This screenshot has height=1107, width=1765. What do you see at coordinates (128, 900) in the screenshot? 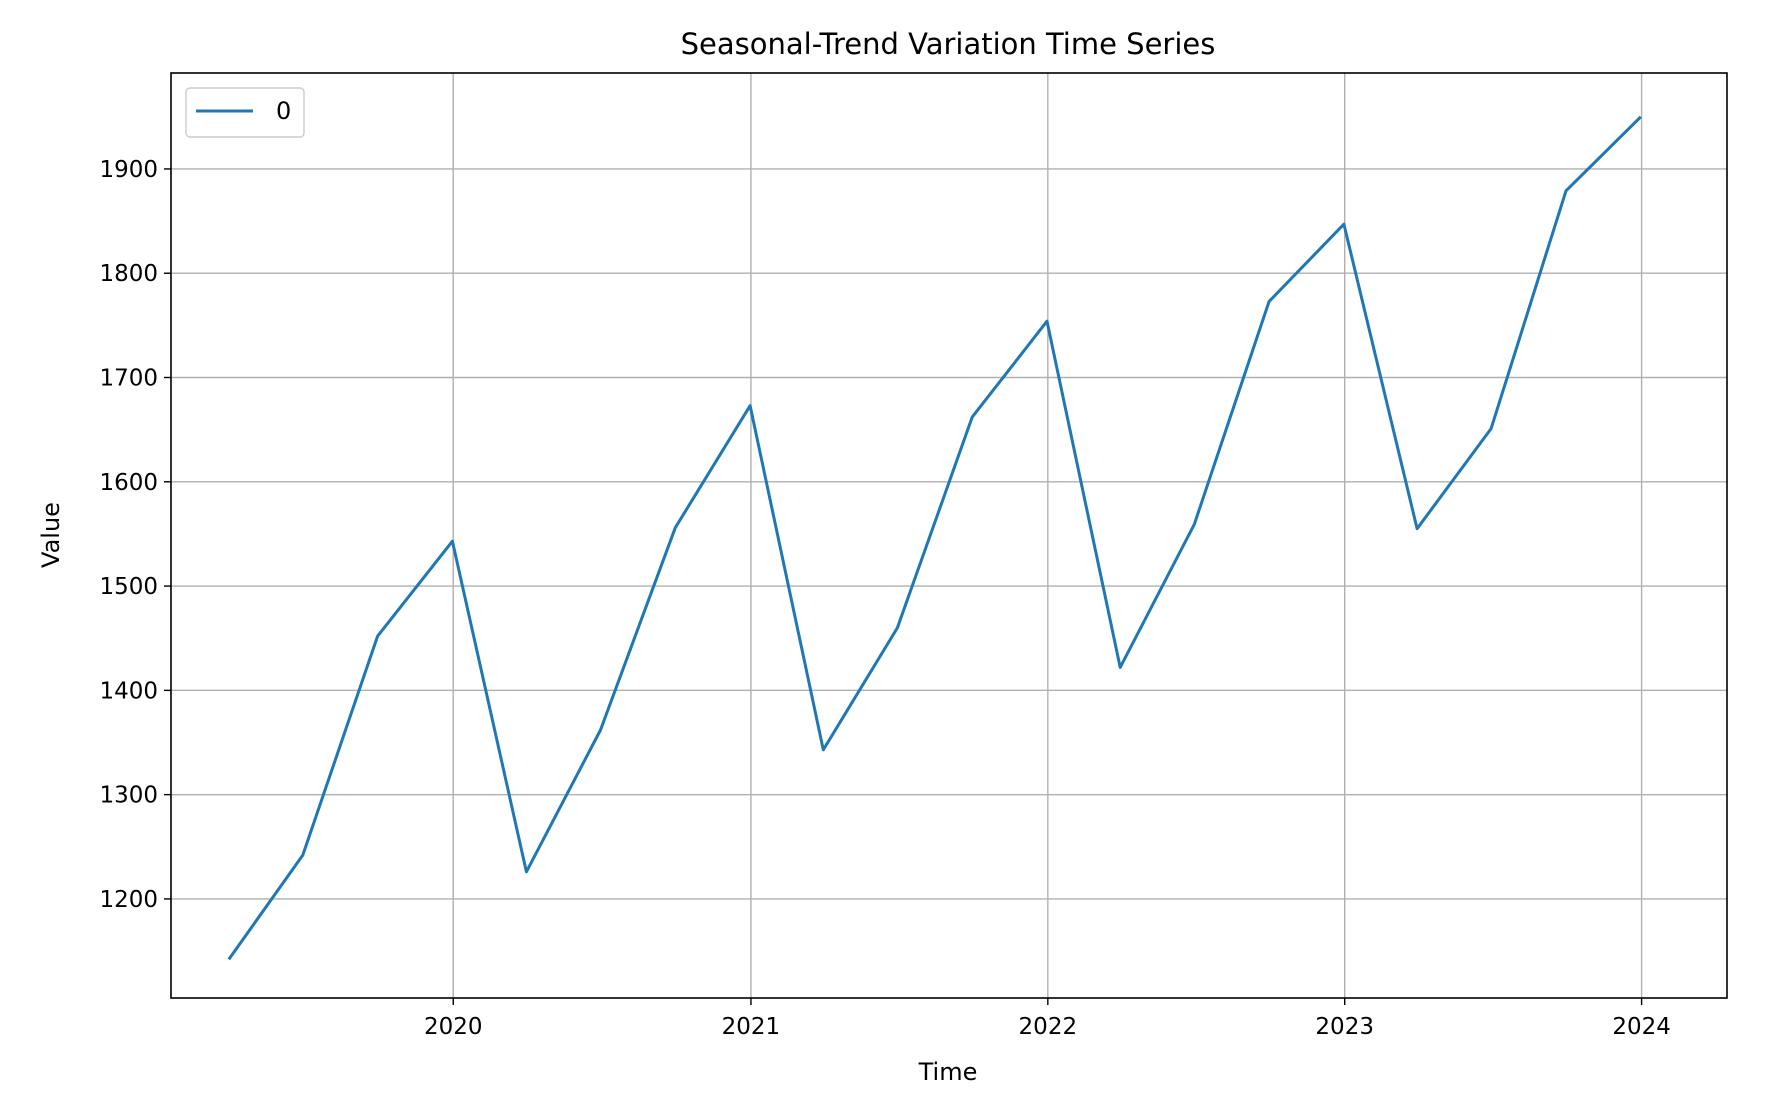
I see `y-tick-label: 1200` at bounding box center [128, 900].